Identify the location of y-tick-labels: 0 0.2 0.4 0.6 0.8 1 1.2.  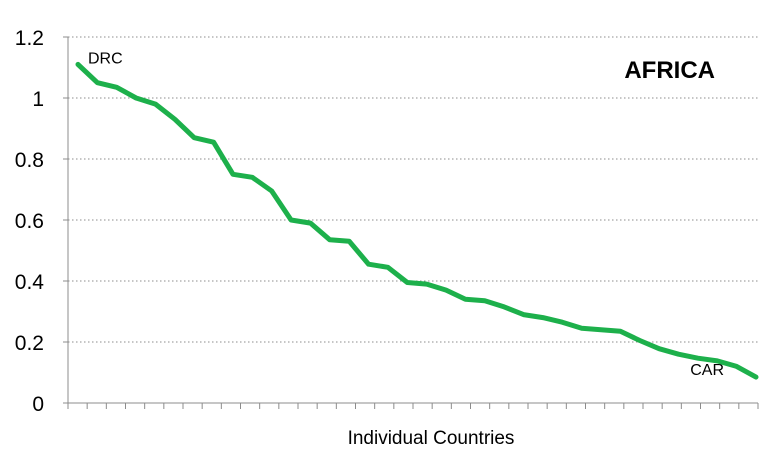
(30, 221).